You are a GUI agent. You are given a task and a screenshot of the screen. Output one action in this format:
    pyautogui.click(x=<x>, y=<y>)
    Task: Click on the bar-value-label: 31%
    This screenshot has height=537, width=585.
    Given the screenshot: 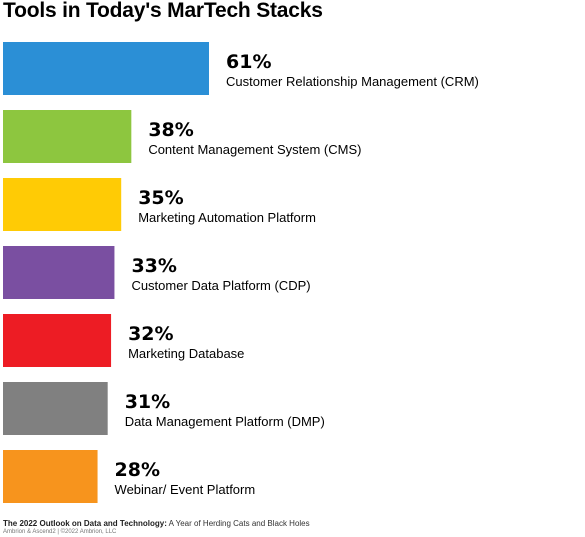 What is the action you would take?
    pyautogui.click(x=147, y=402)
    